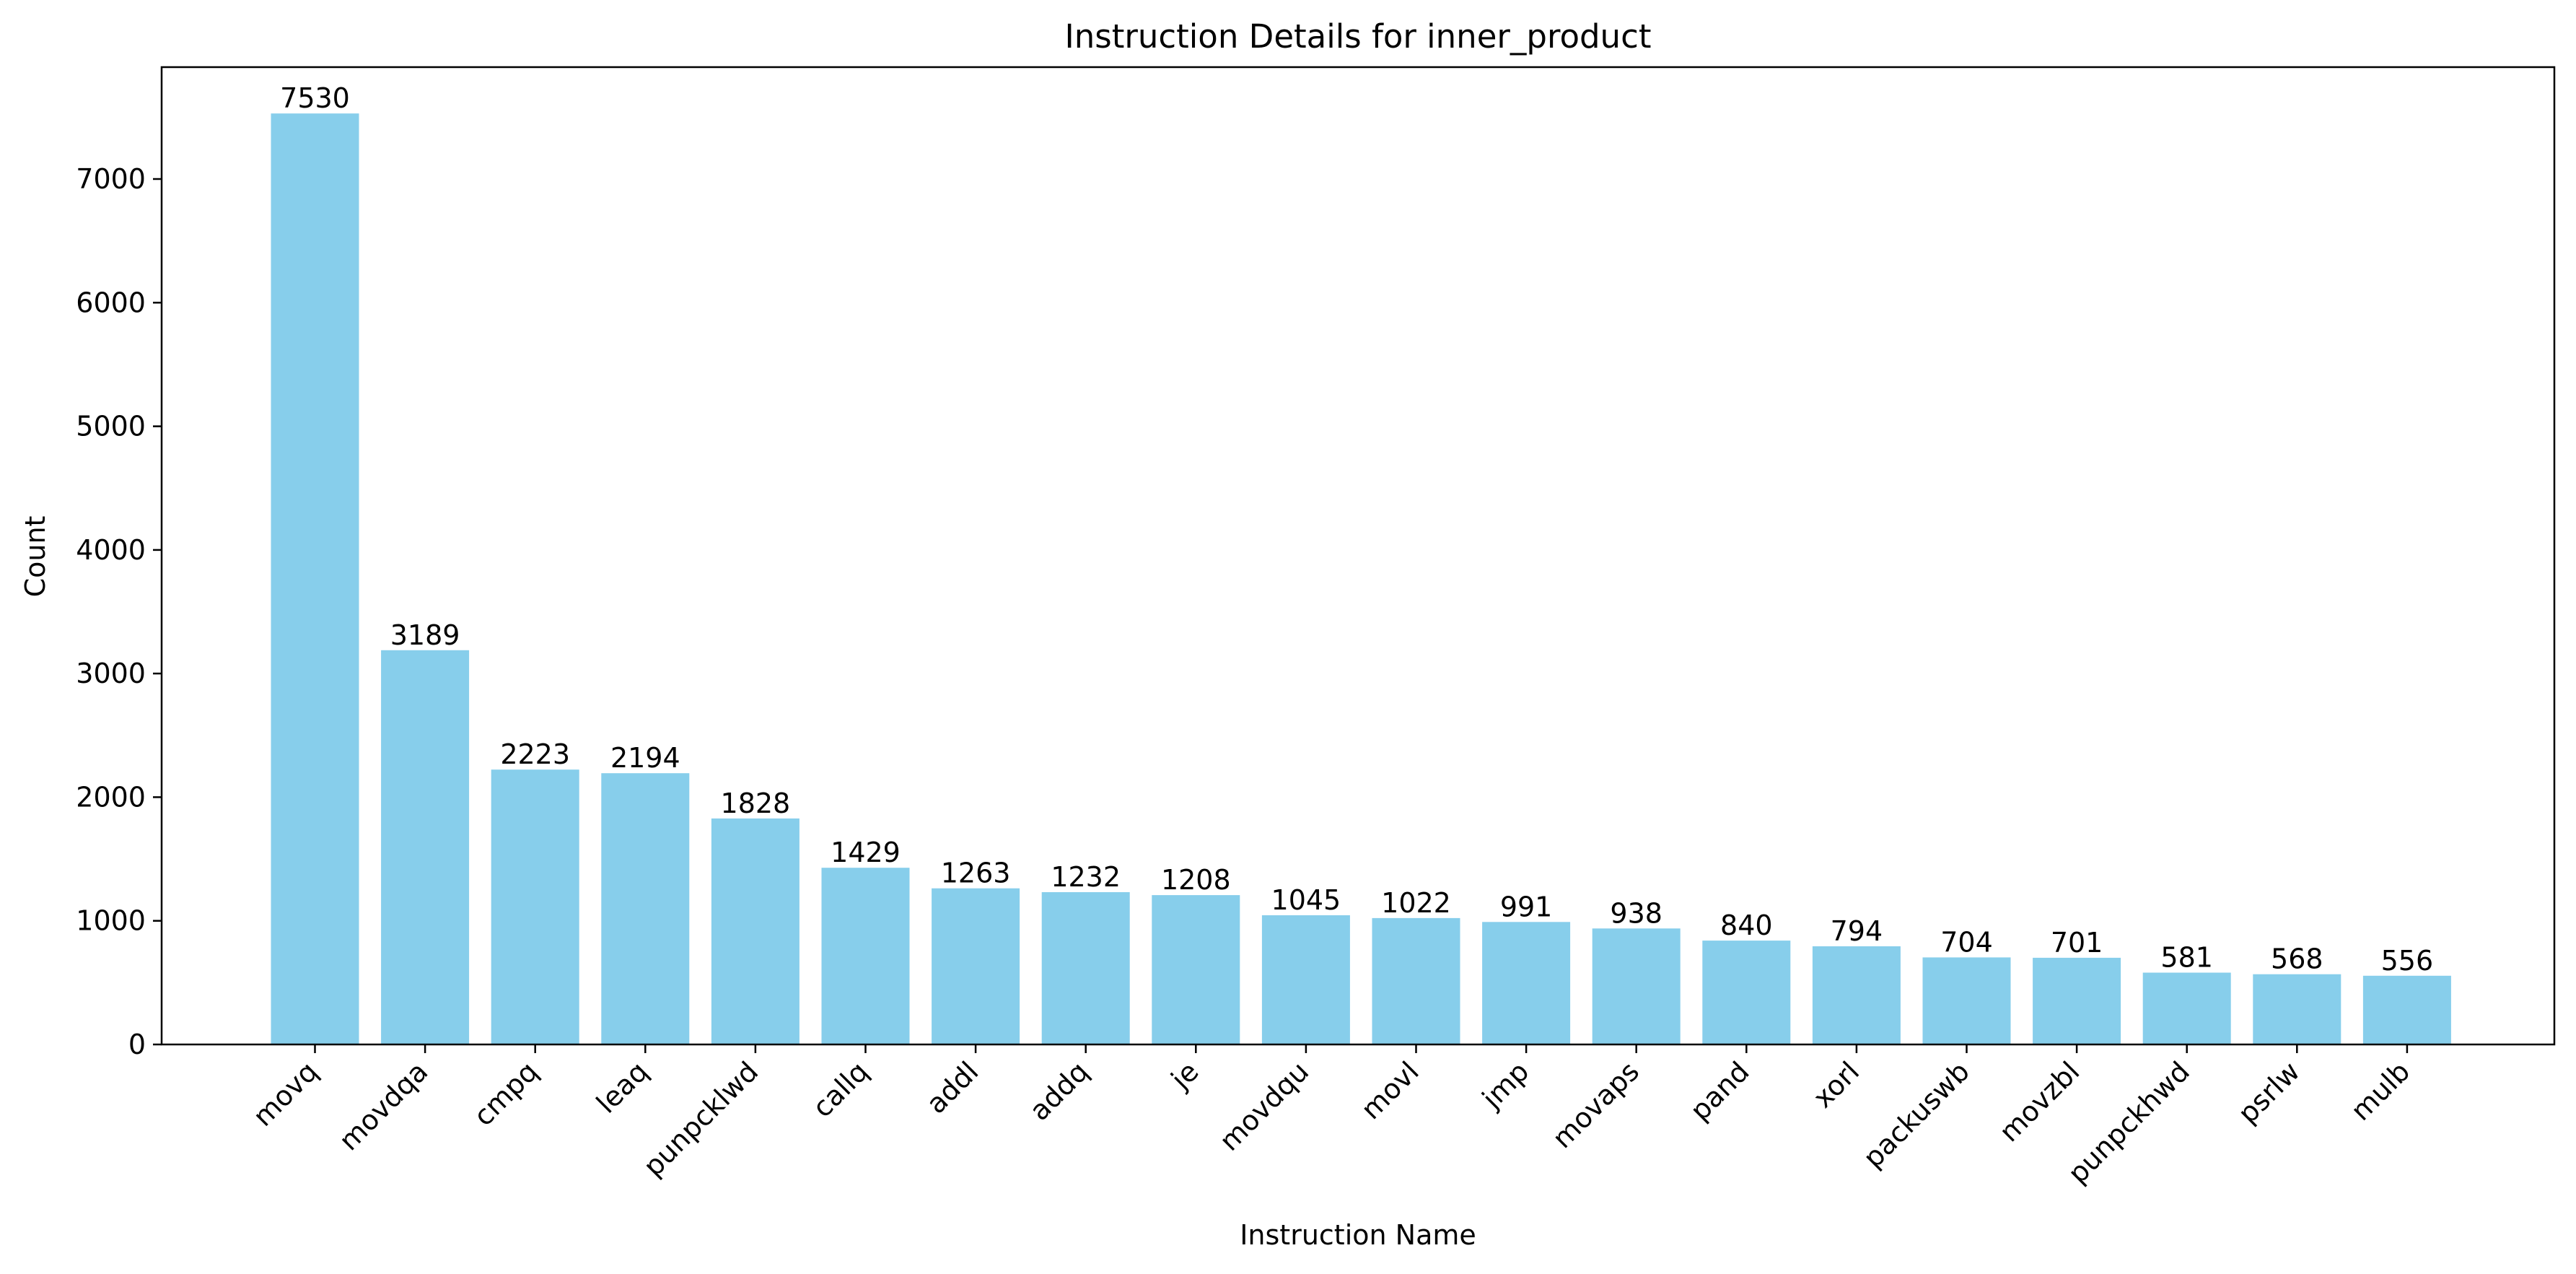 Image resolution: width=2576 pixels, height=1274 pixels. What do you see at coordinates (2406, 1010) in the screenshot?
I see `bar-mulb` at bounding box center [2406, 1010].